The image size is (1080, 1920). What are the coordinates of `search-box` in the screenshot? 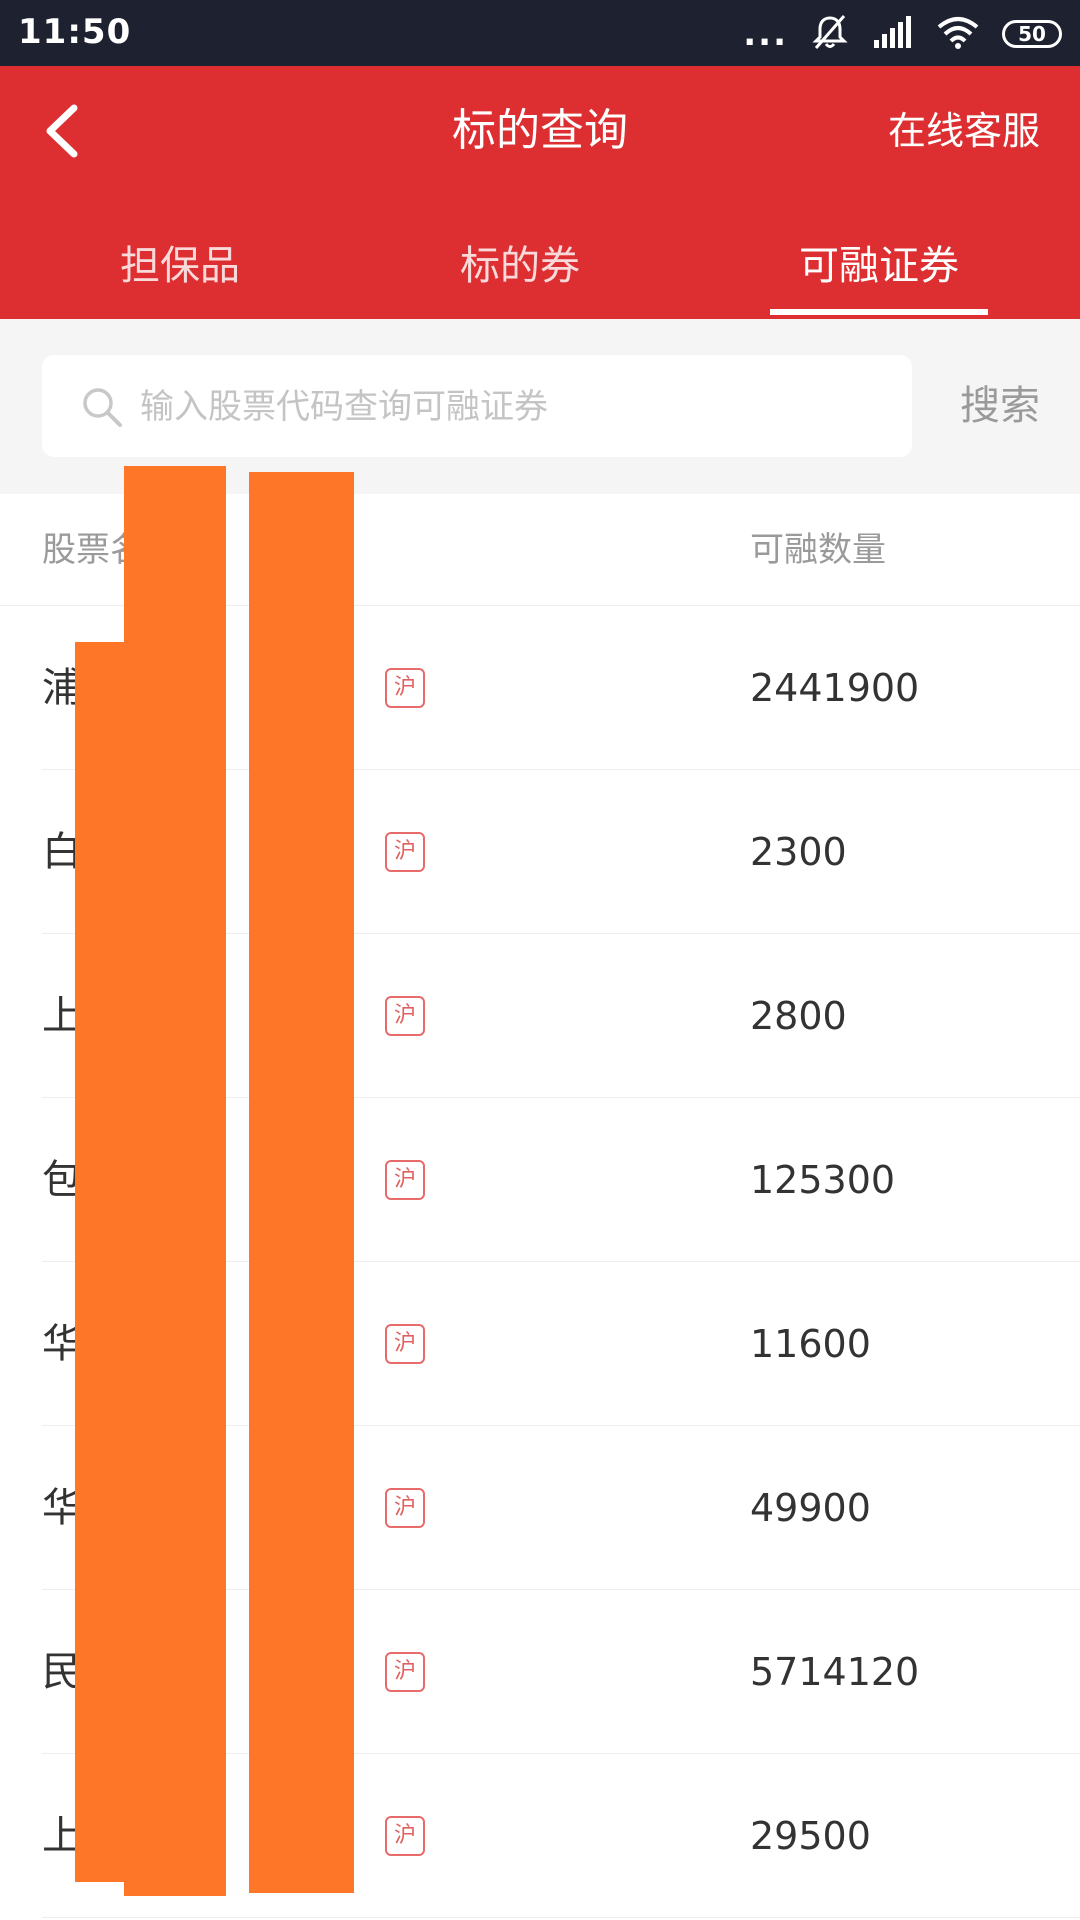 It's located at (477, 407).